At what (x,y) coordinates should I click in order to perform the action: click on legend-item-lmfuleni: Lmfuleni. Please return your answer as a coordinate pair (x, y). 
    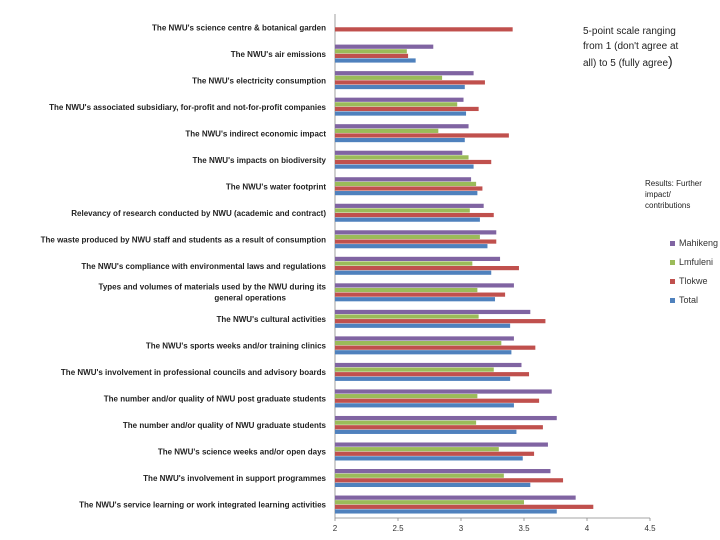
    Looking at the image, I should click on (695, 262).